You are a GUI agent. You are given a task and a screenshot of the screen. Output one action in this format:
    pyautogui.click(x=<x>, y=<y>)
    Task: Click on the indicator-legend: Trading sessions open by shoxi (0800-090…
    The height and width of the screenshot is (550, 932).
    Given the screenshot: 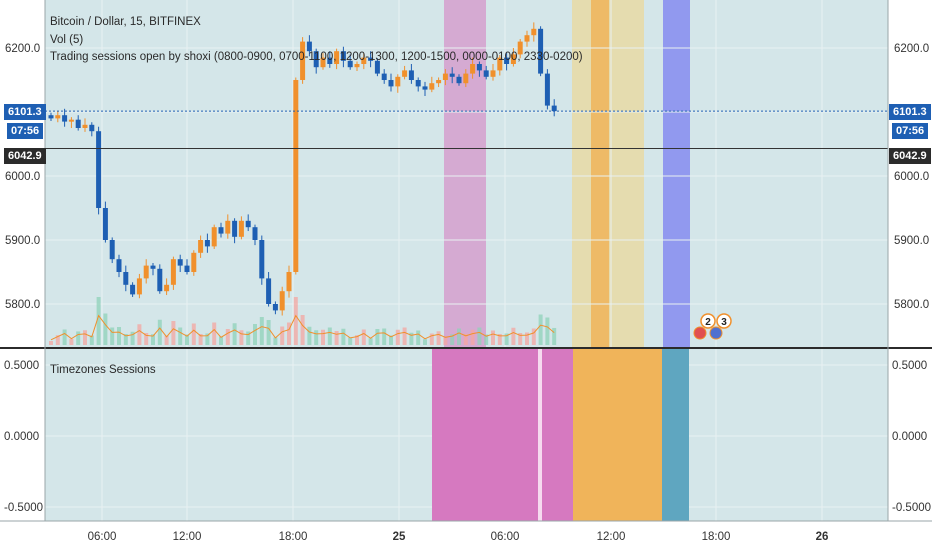 What is the action you would take?
    pyautogui.click(x=316, y=57)
    